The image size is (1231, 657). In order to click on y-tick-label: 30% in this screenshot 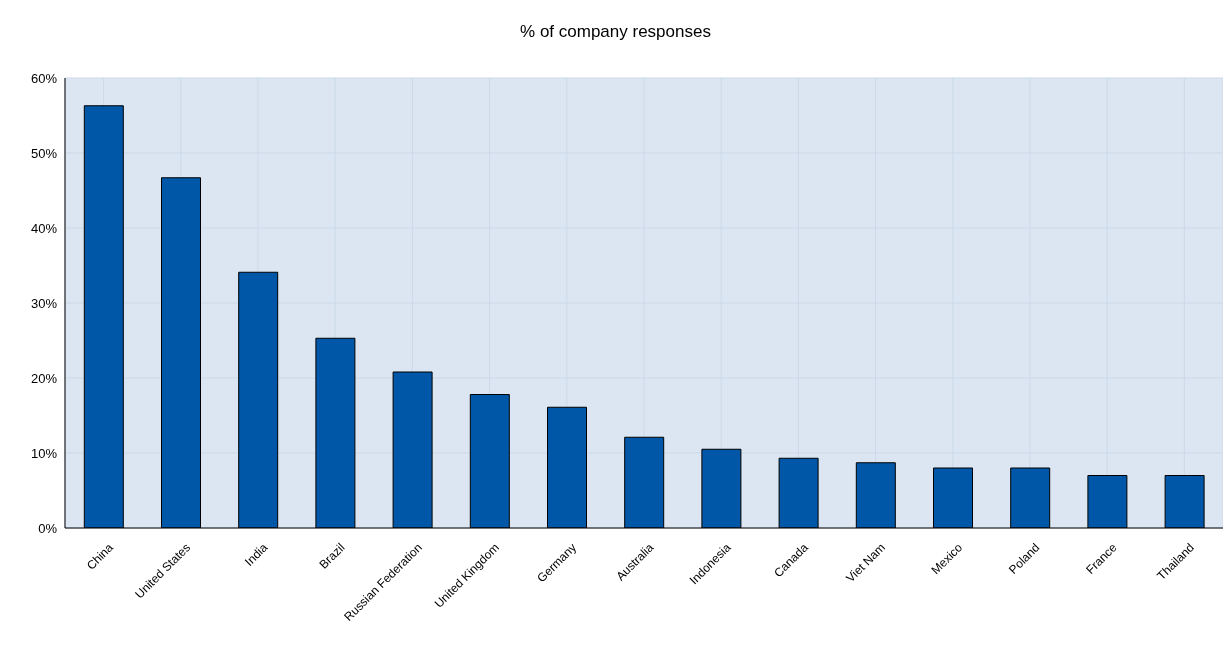, I will do `click(44, 303)`.